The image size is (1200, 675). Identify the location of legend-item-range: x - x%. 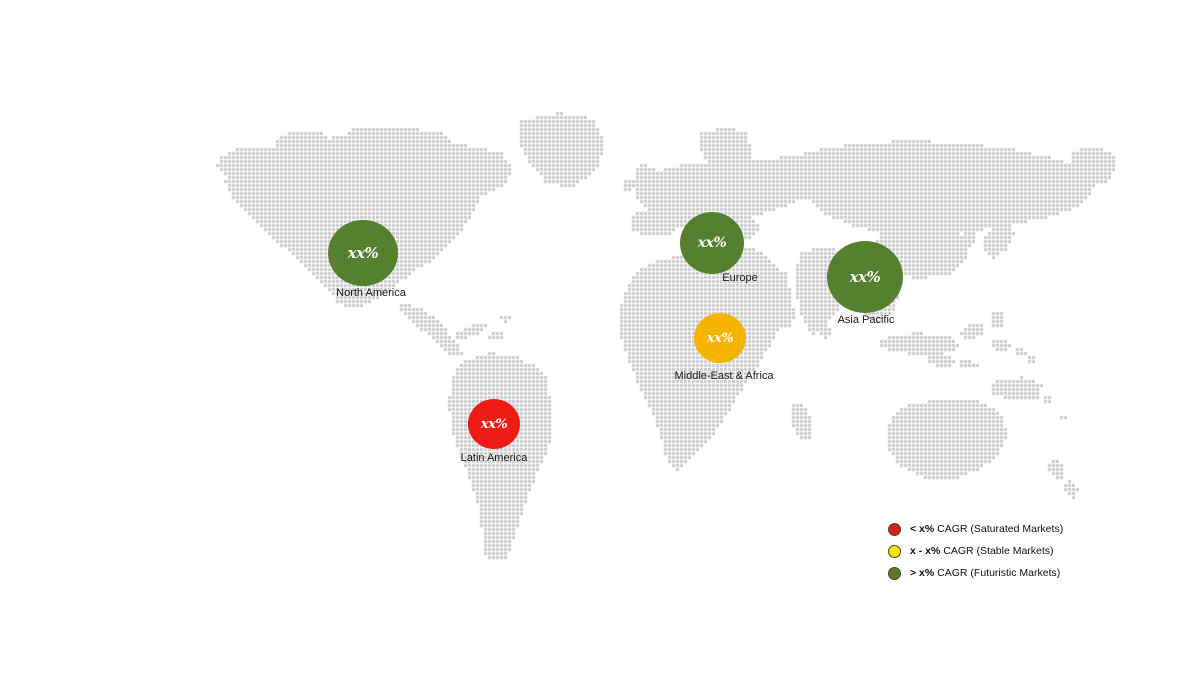
(925, 551).